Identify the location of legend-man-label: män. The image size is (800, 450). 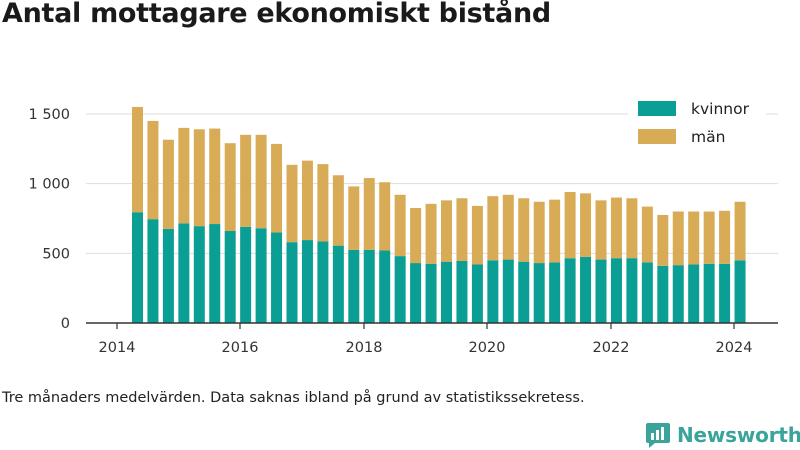
(708, 137).